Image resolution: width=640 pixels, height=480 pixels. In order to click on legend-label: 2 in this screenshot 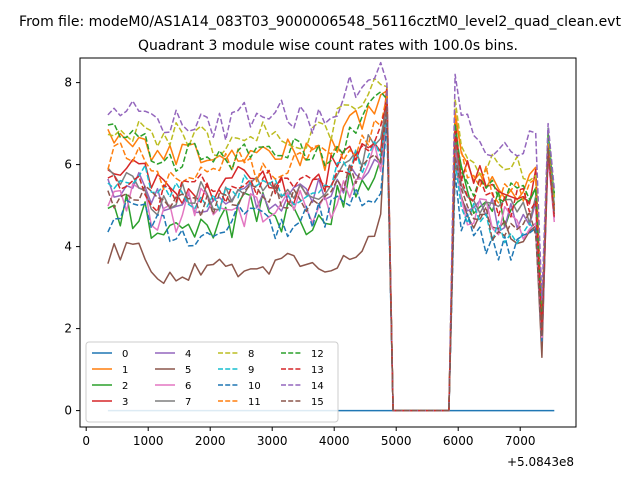, I will do `click(125, 386)`.